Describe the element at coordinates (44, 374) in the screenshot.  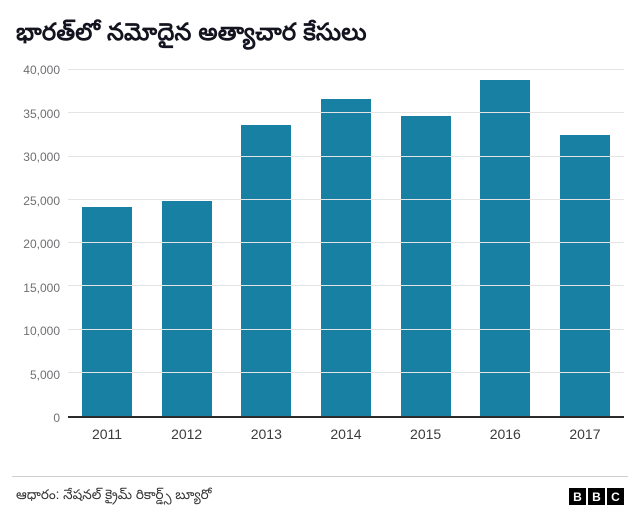
I see `y-tick-label: 5,000` at that location.